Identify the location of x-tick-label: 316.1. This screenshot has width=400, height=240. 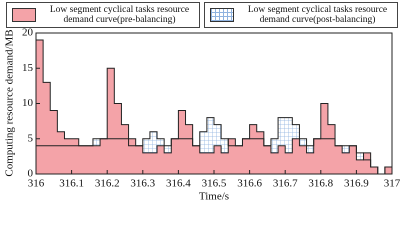
(71, 184).